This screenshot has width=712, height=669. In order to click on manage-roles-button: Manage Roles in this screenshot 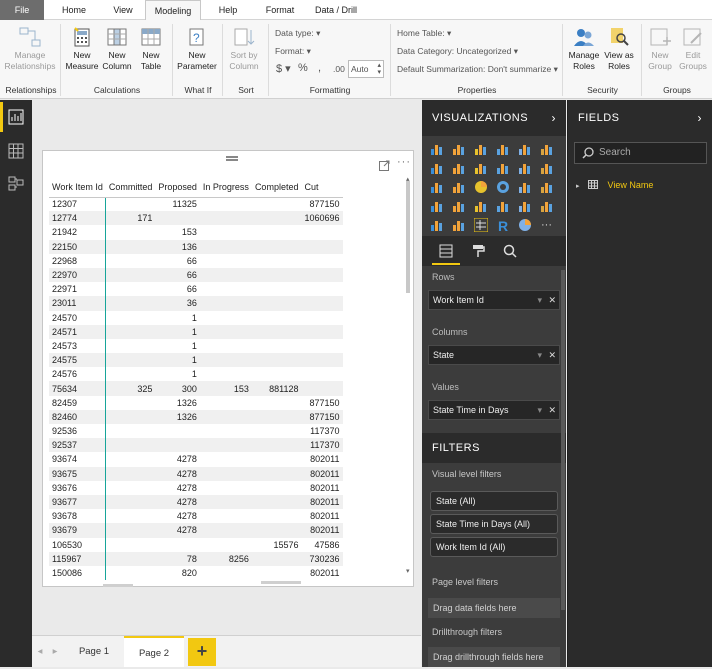, I will do `click(584, 49)`.